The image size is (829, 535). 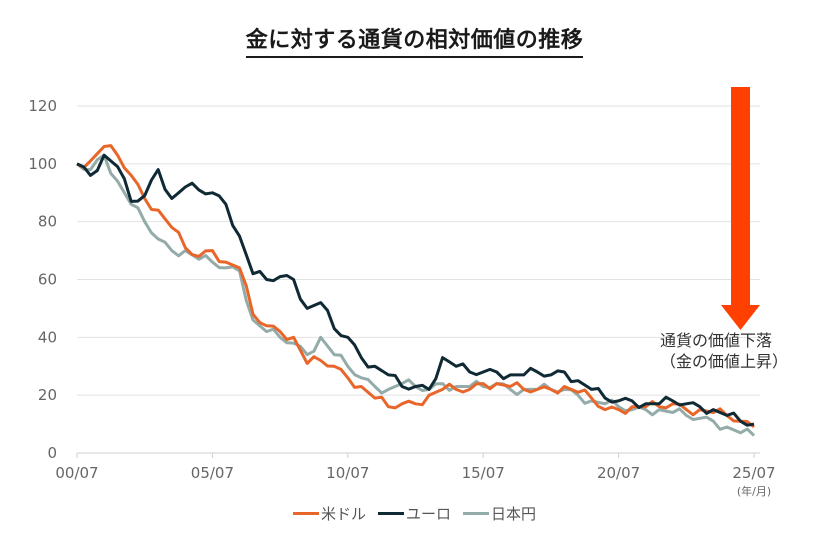 I want to click on legend-item-jpy: 日本円, so click(x=499, y=513).